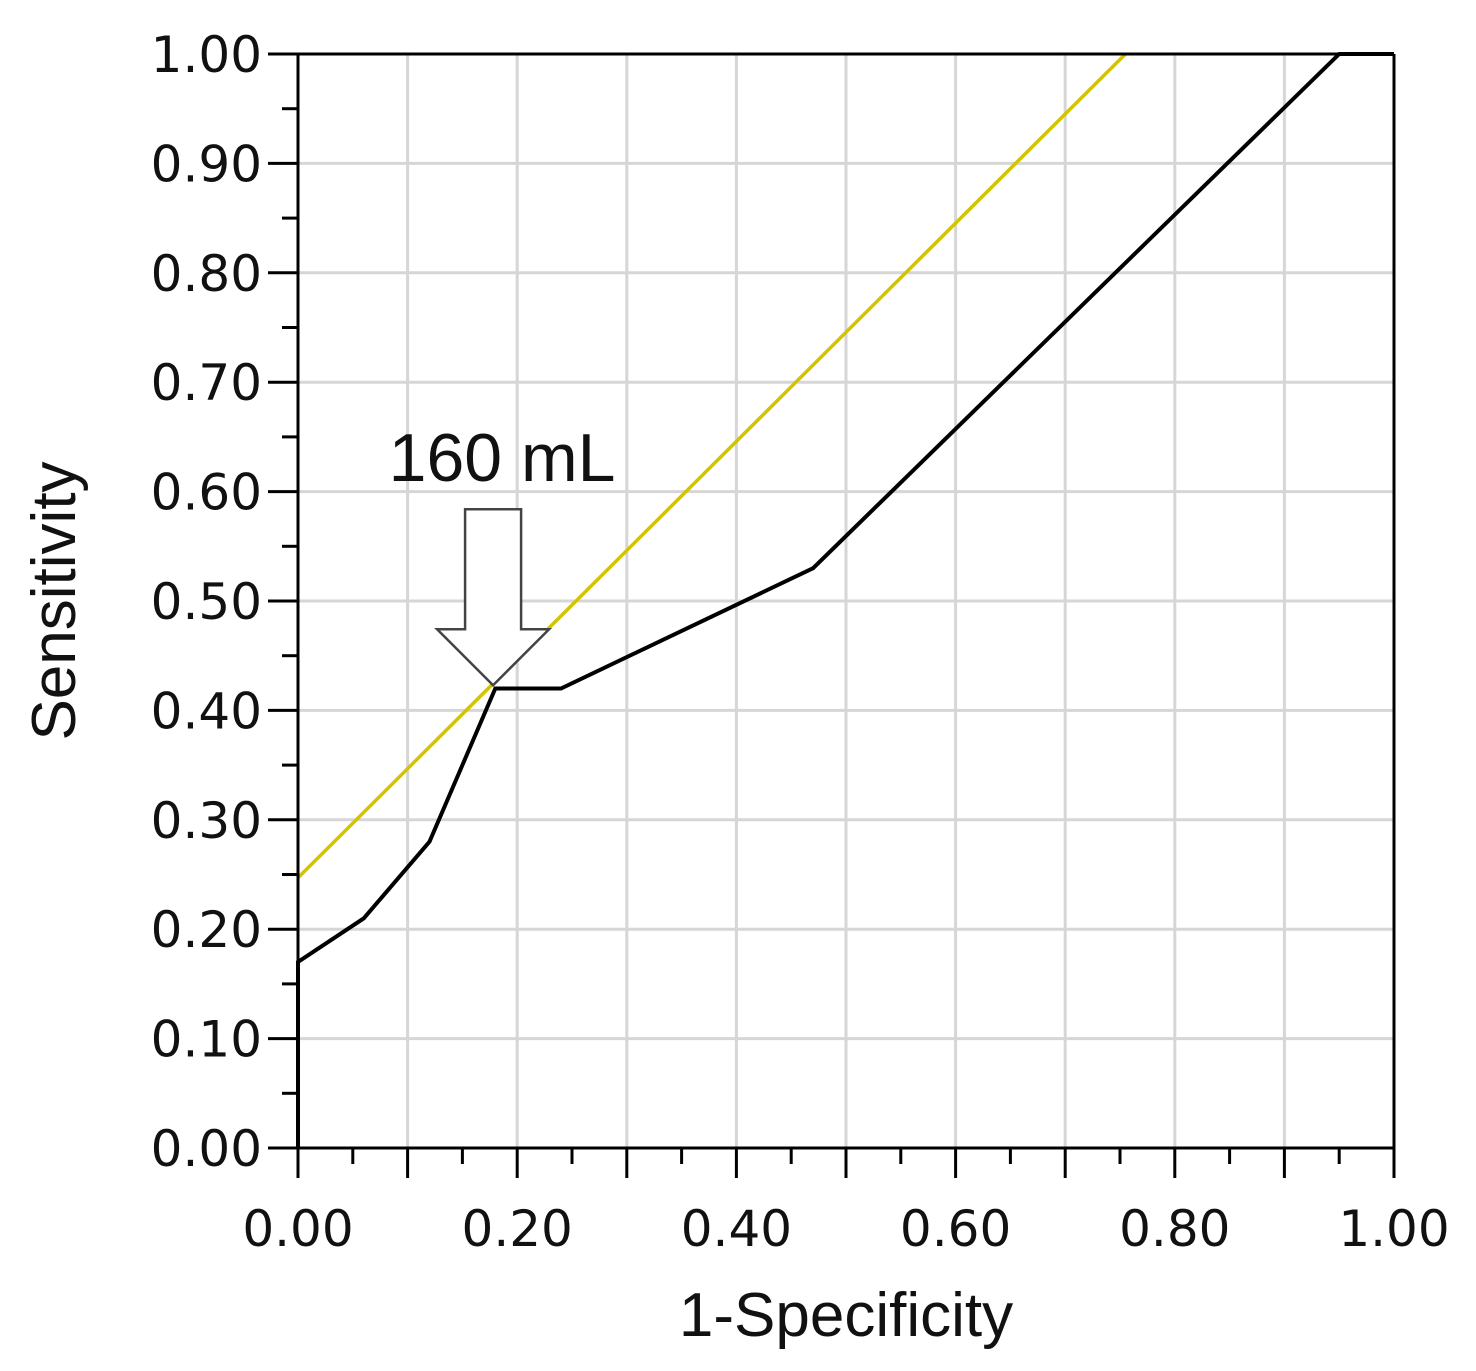 This screenshot has height=1371, width=1476. What do you see at coordinates (206, 711) in the screenshot?
I see `y-tick-label: 0.40` at bounding box center [206, 711].